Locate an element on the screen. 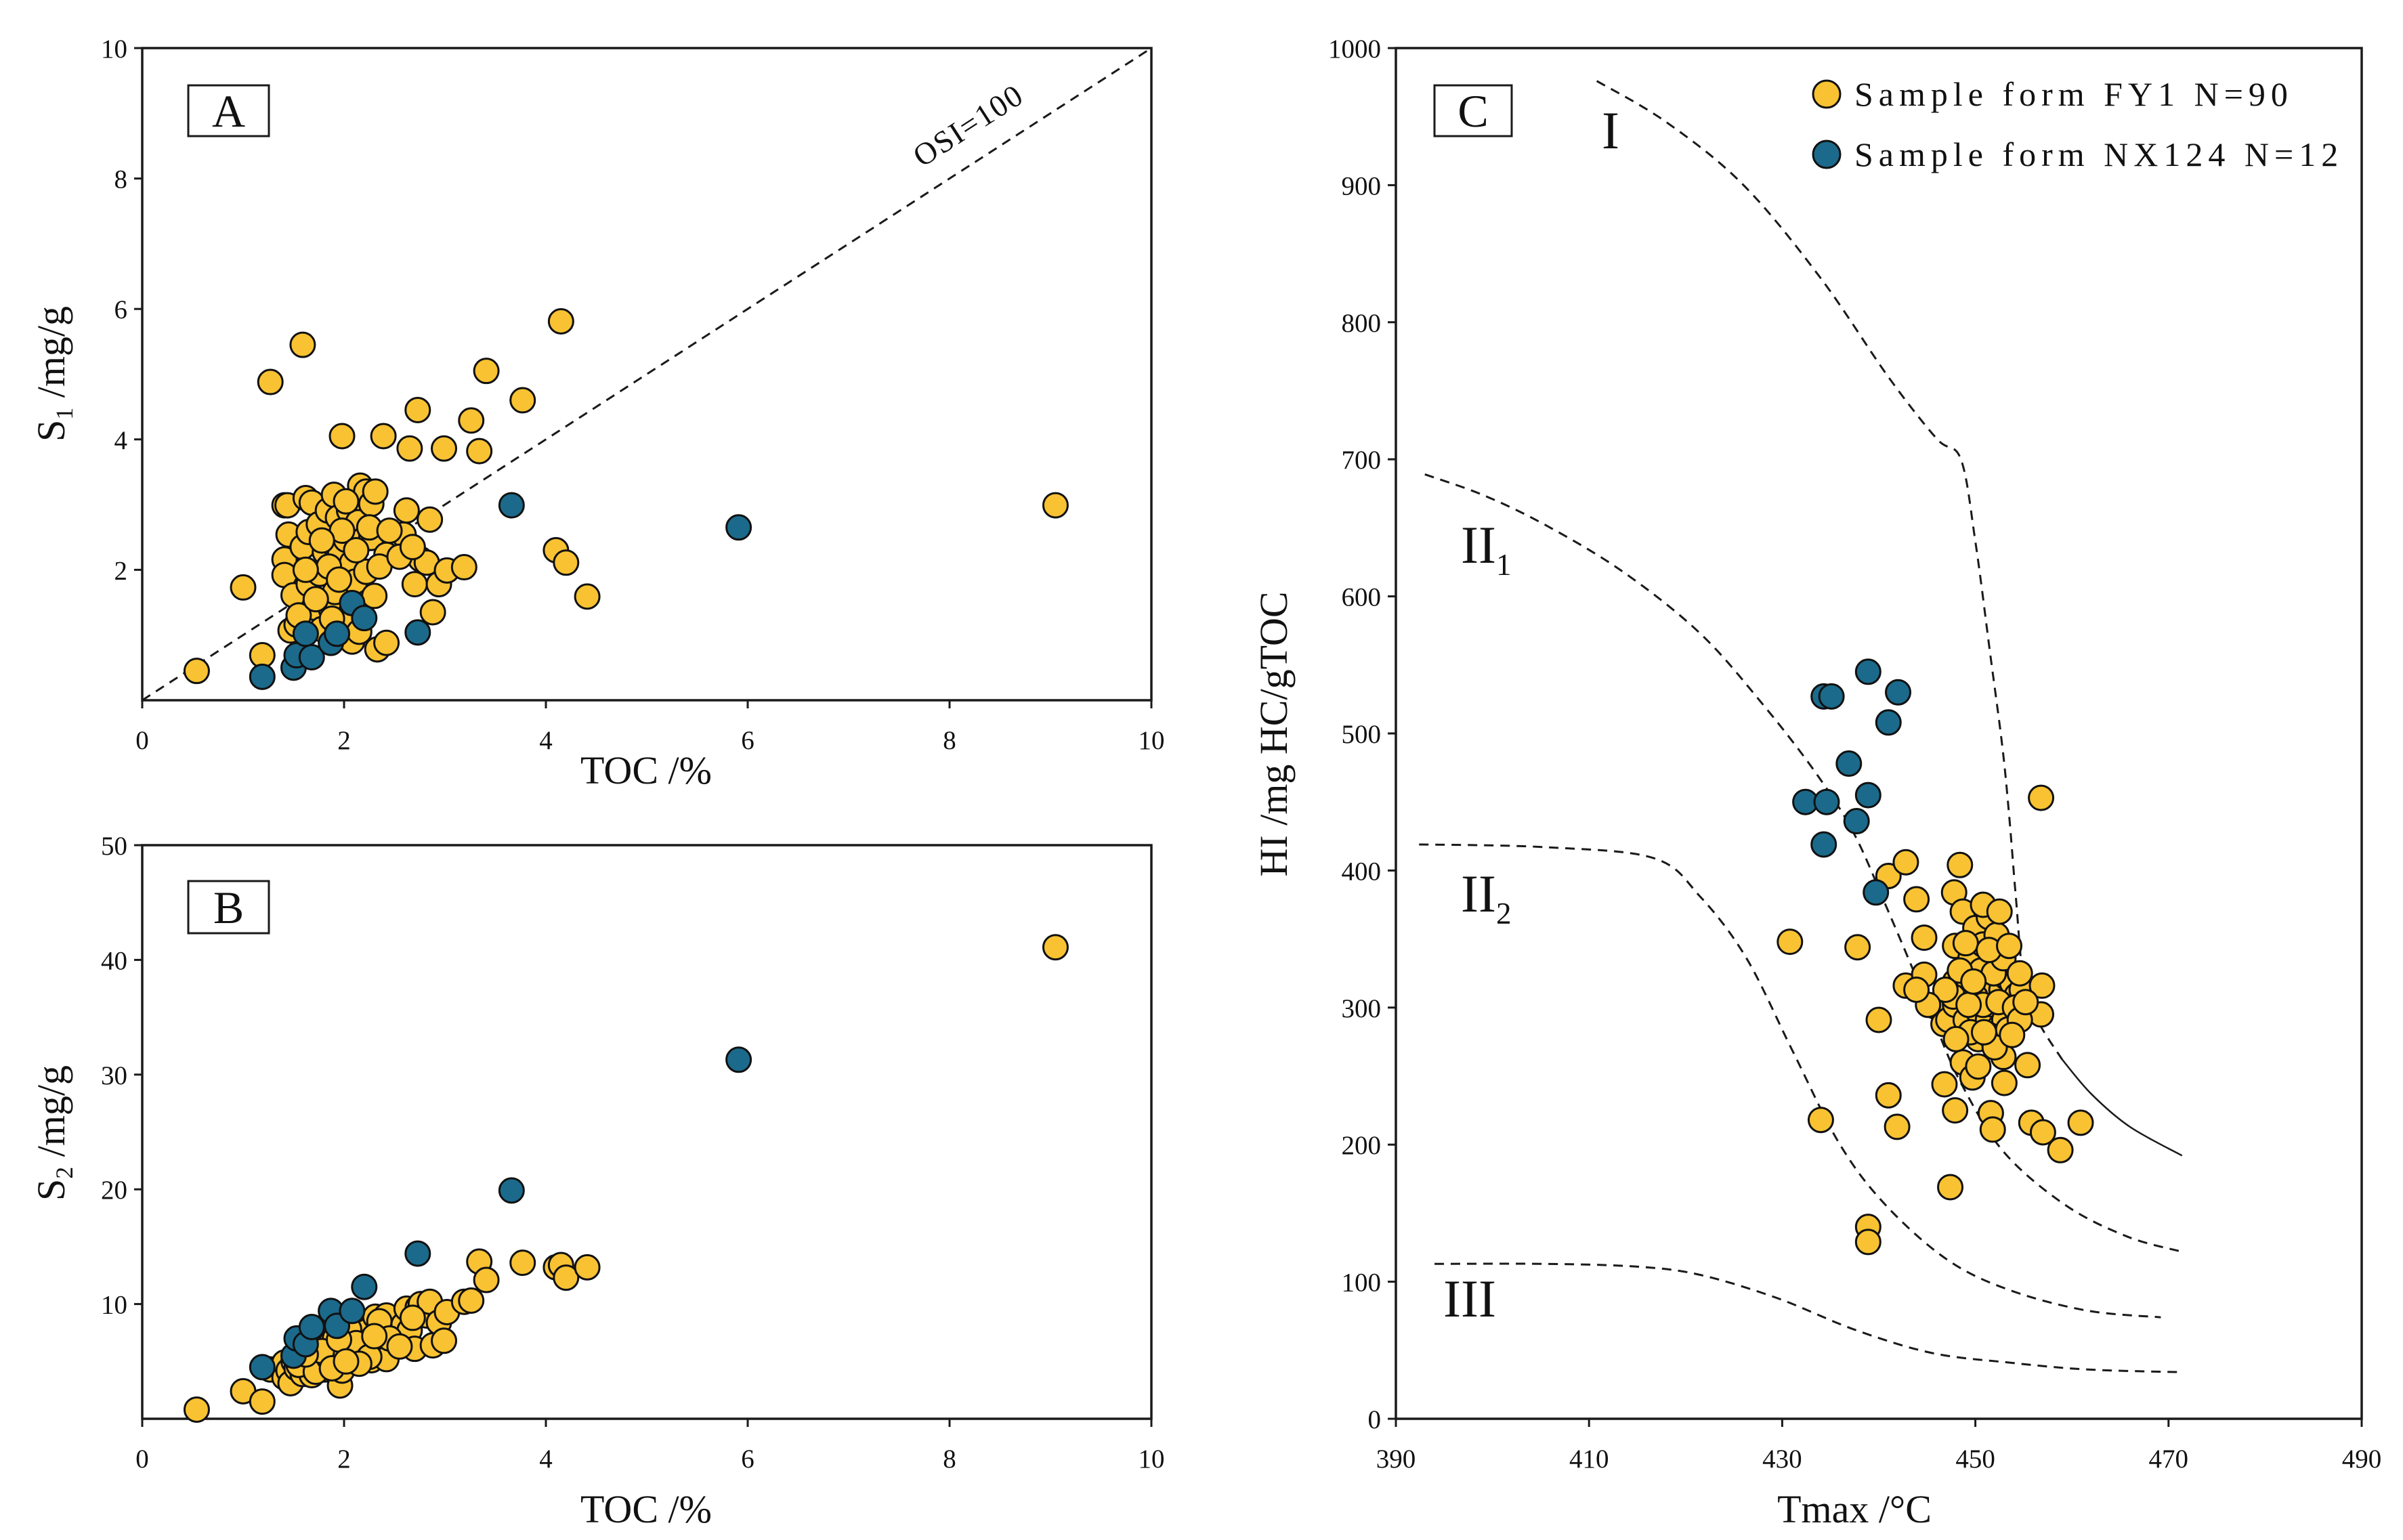  y-axis-title-main: S is located at coordinates (51, 1190).